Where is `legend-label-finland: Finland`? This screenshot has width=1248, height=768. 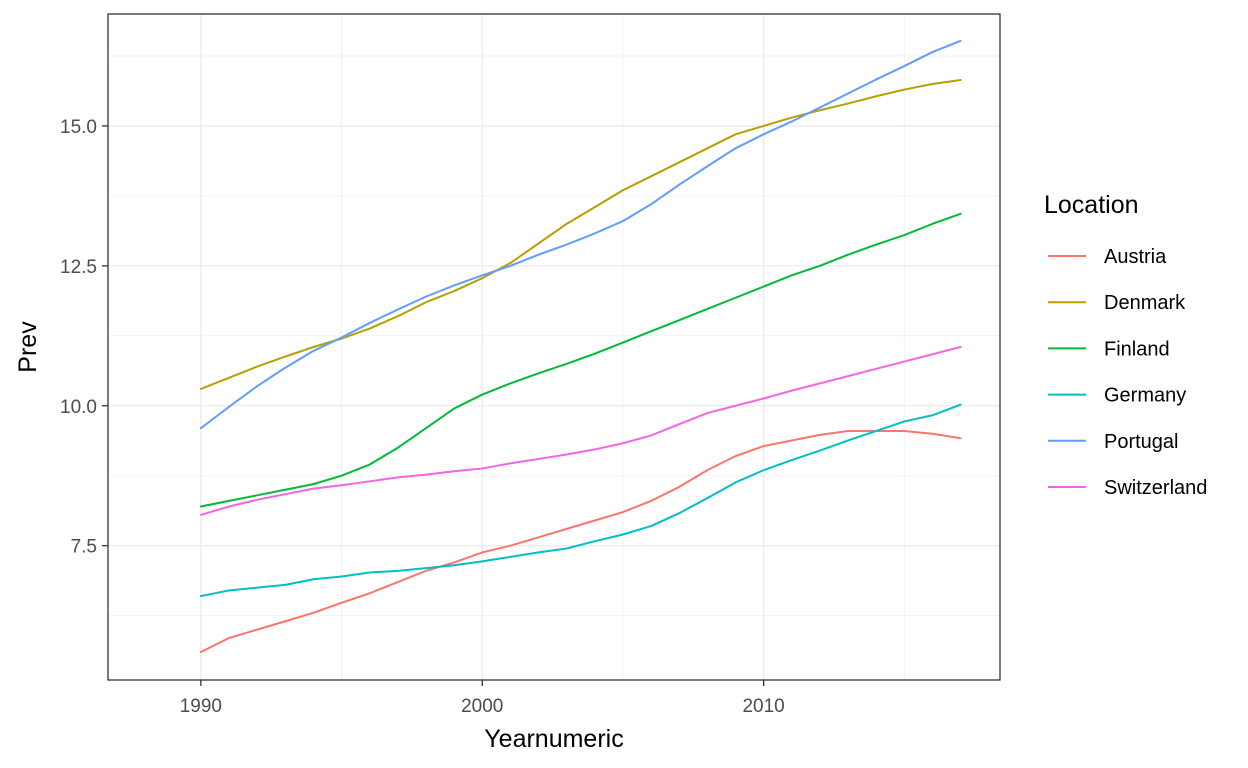 legend-label-finland: Finland is located at coordinates (1137, 349).